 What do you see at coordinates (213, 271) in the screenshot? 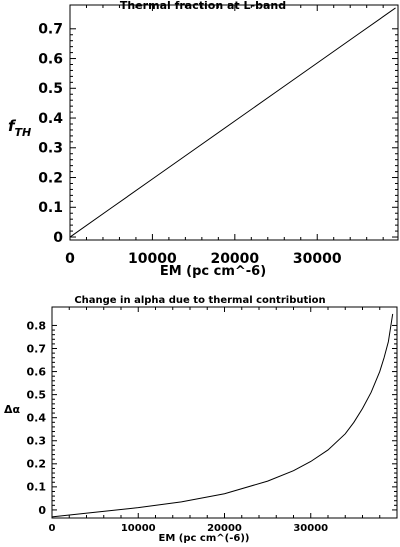
I see `chart1-x-axis-label: EM (pc cm^-6)` at bounding box center [213, 271].